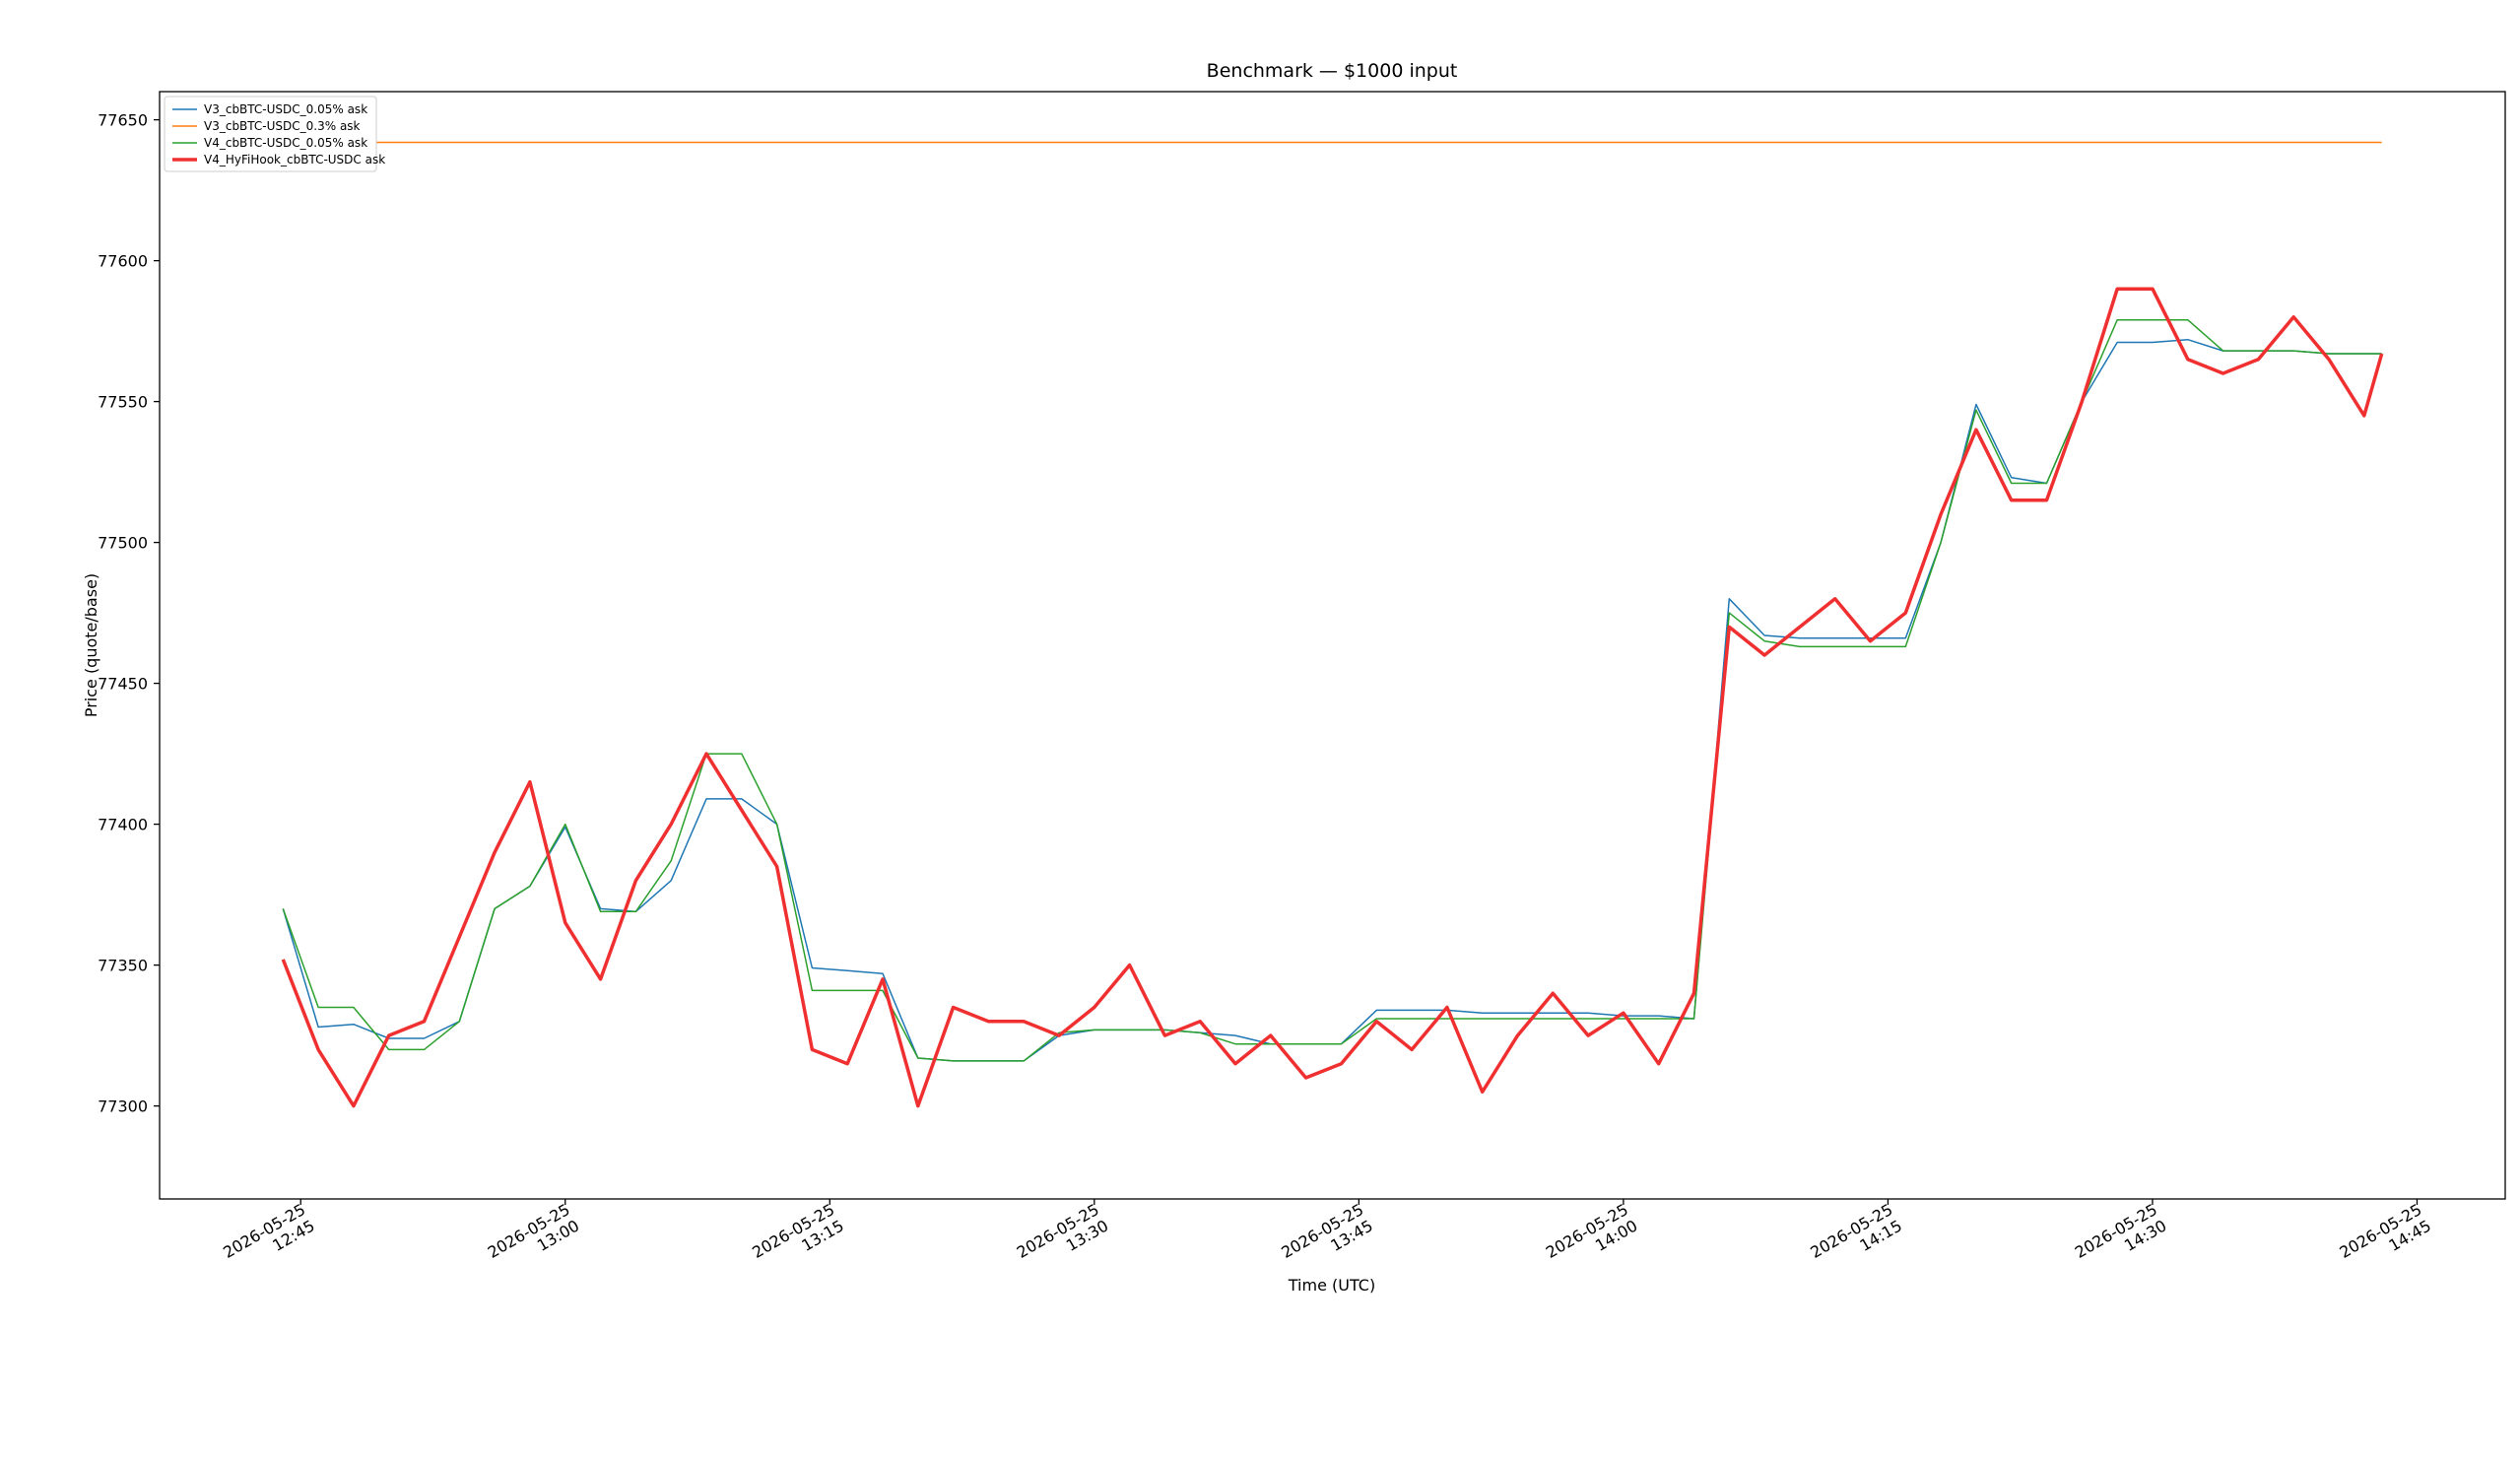  I want to click on x-tick-label: 2026-05-2512:45, so click(269, 1239).